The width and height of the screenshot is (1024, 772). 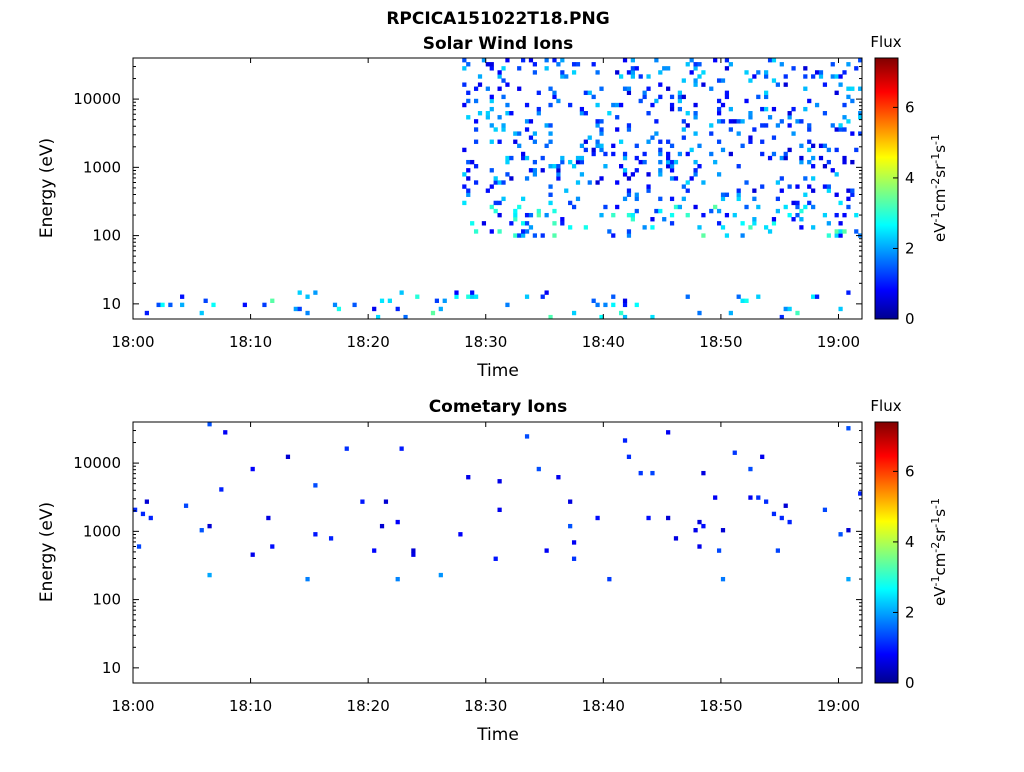 I want to click on colorbar-tick-label: 6, so click(x=910, y=471).